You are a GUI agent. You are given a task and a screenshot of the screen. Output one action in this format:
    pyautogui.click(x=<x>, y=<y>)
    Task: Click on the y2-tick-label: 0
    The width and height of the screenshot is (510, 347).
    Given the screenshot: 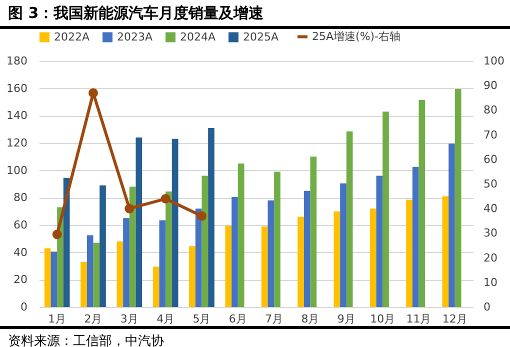 What is the action you would take?
    pyautogui.click(x=487, y=307)
    